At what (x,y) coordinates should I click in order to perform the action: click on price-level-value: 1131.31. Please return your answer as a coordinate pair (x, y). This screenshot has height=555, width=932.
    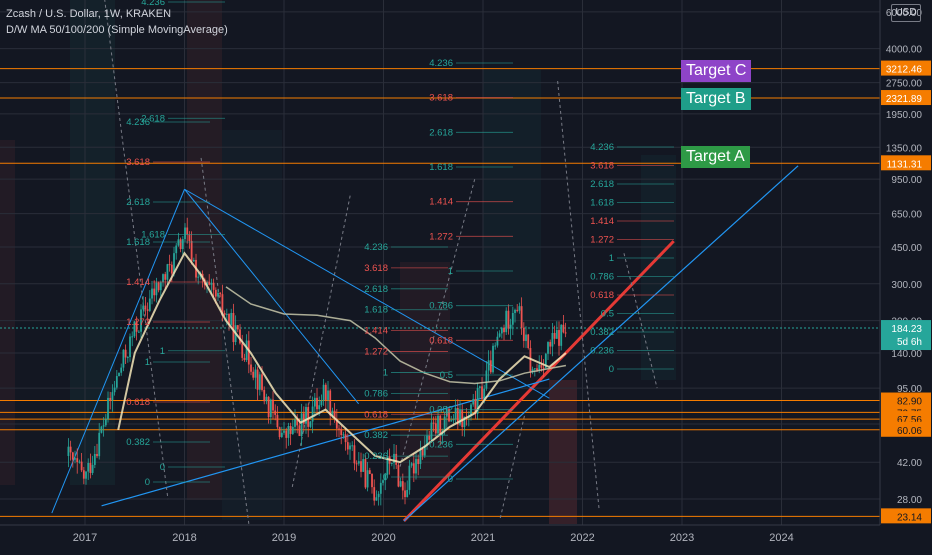
    Looking at the image, I should click on (905, 164).